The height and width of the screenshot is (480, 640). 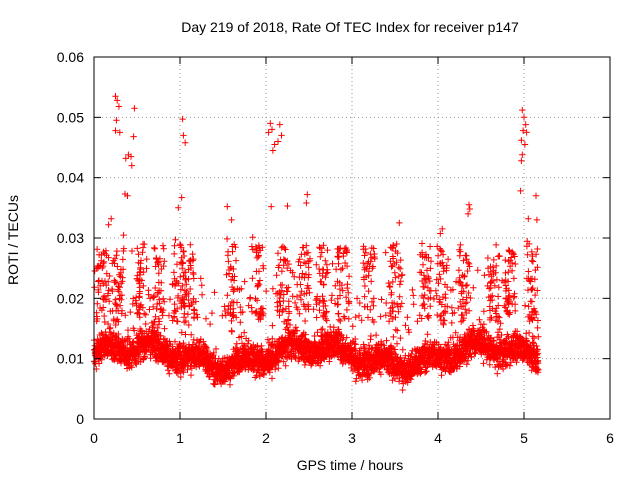 What do you see at coordinates (438, 438) in the screenshot?
I see `x-tick-label: 4` at bounding box center [438, 438].